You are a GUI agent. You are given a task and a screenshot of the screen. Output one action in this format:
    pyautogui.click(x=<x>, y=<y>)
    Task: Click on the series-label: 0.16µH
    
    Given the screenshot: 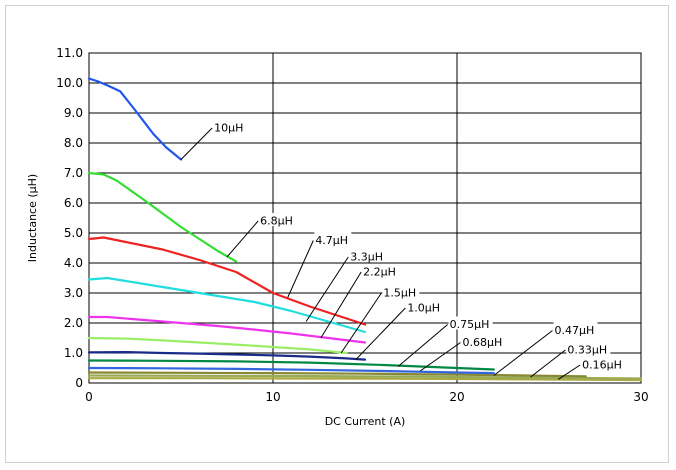 What is the action you would take?
    pyautogui.click(x=602, y=365)
    